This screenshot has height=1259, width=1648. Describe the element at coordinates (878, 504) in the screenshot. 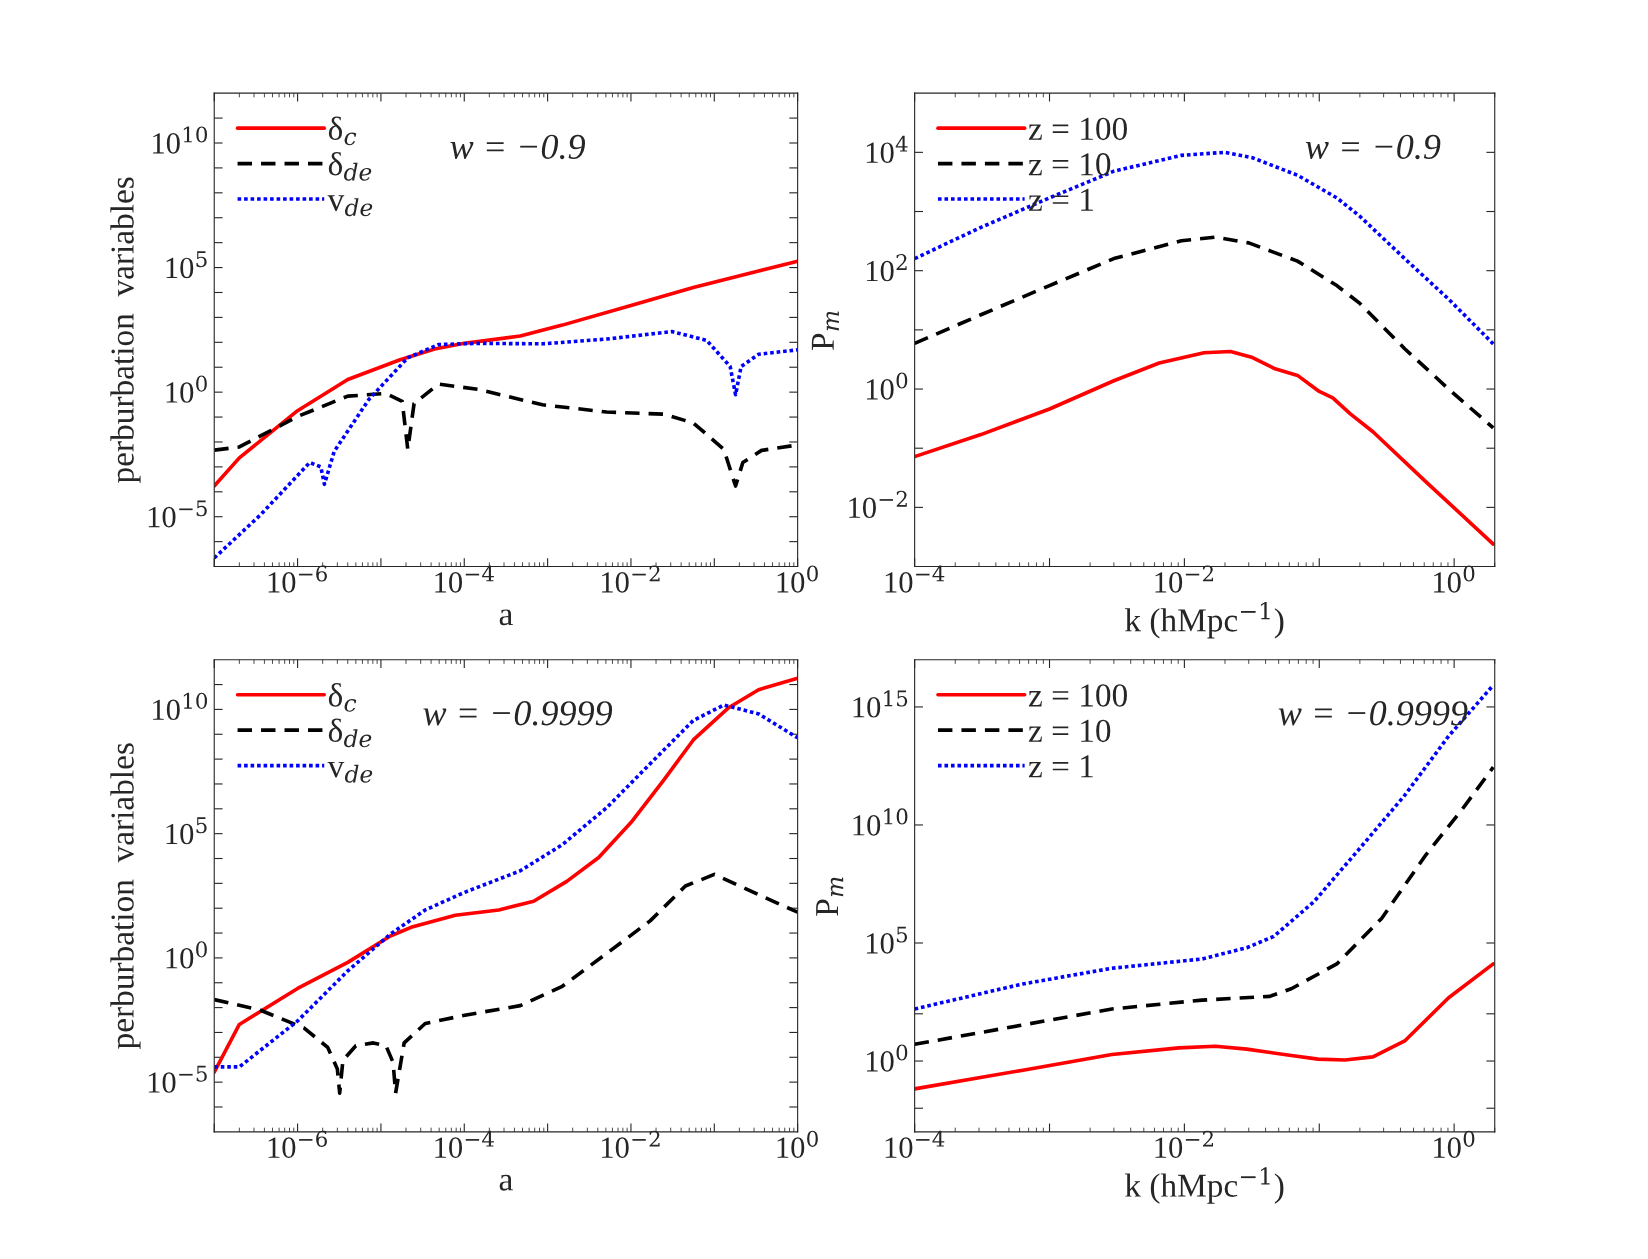

I see `y-tick-label: 10$^{−2}$` at that location.